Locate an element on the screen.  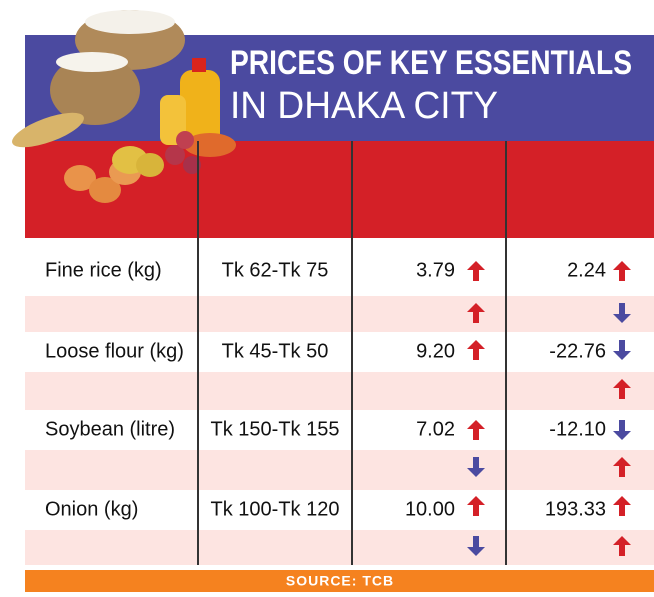
subtitle: IN DHAKA CITY is located at coordinates (364, 106).